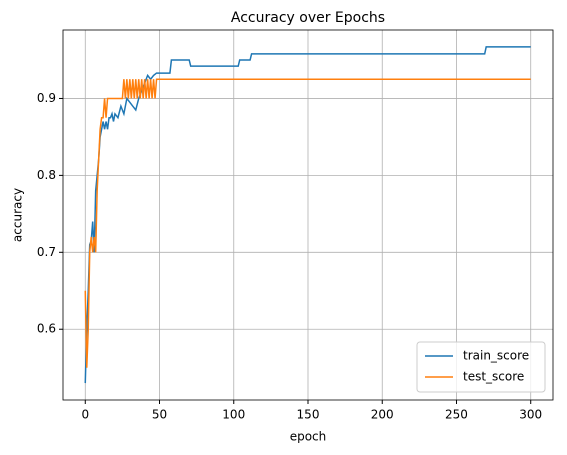 The height and width of the screenshot is (455, 567). What do you see at coordinates (456, 415) in the screenshot?
I see `x-tick-label: 250` at bounding box center [456, 415].